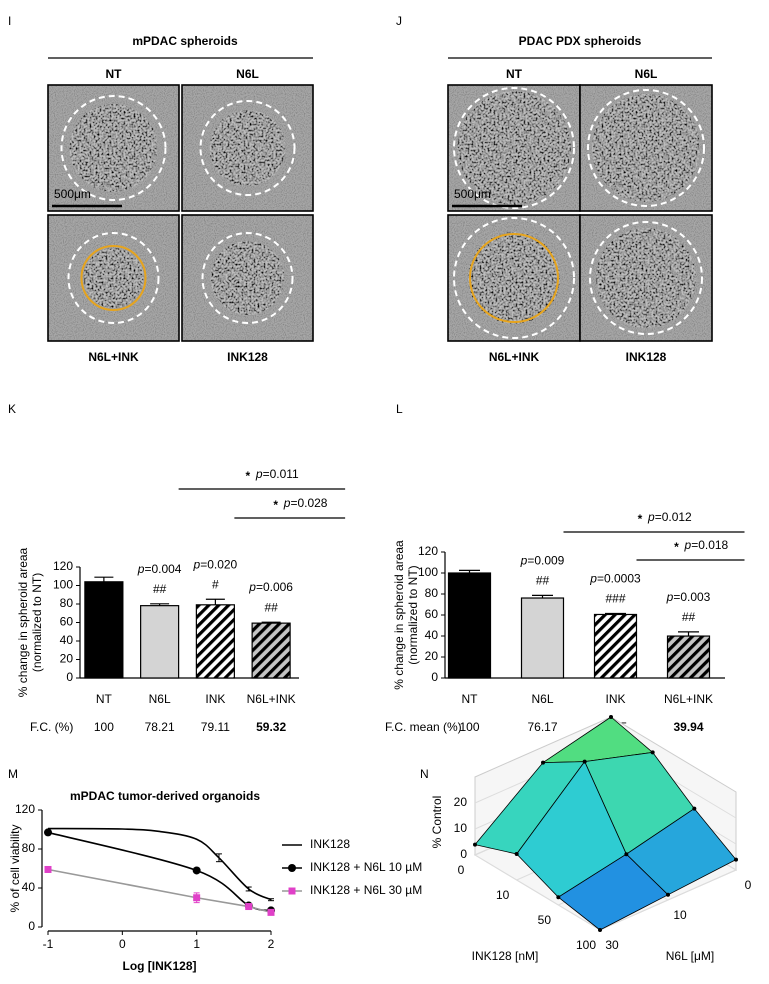 This screenshot has height=984, width=769. What do you see at coordinates (366, 867) in the screenshot?
I see `legend-label: INK128 + N6L 10 µM` at bounding box center [366, 867].